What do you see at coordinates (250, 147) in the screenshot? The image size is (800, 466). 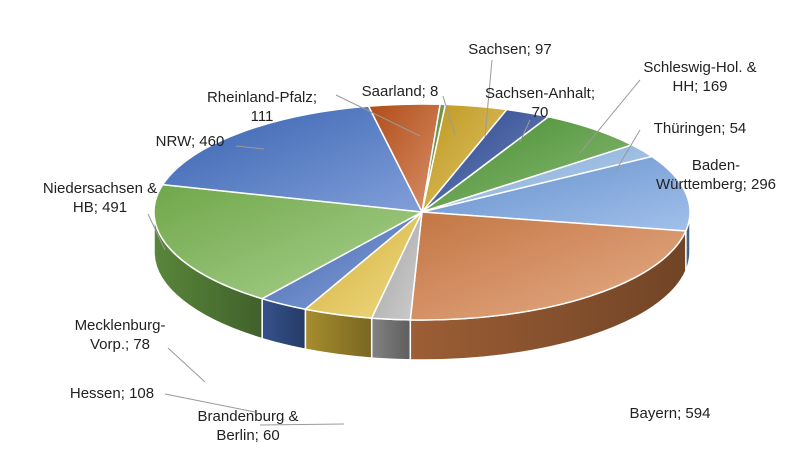 I see `leader-nrw` at bounding box center [250, 147].